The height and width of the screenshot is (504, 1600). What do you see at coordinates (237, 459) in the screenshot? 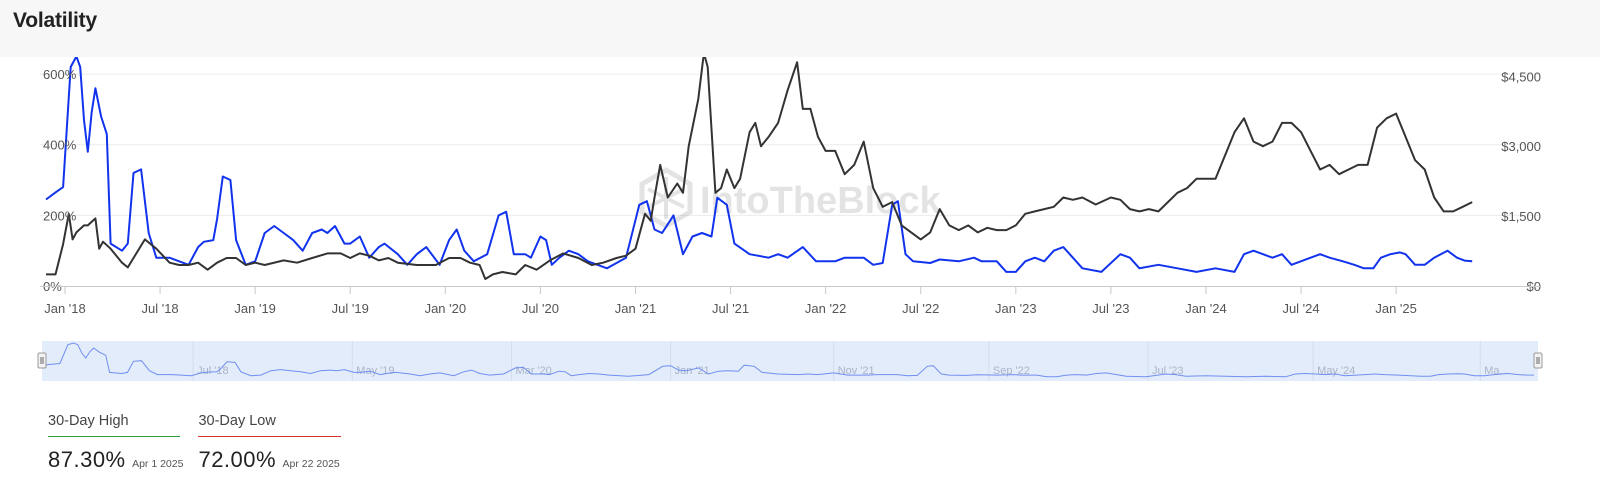
I see `stat-low-value: 72.00%` at bounding box center [237, 459].